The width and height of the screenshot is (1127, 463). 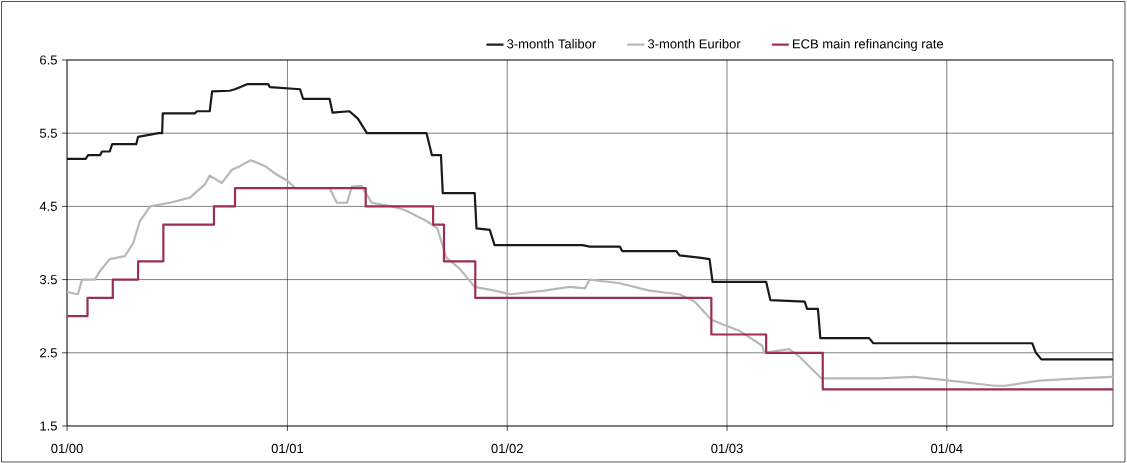 What do you see at coordinates (868, 45) in the screenshot?
I see `legend-label: ECB main refinancing rate` at bounding box center [868, 45].